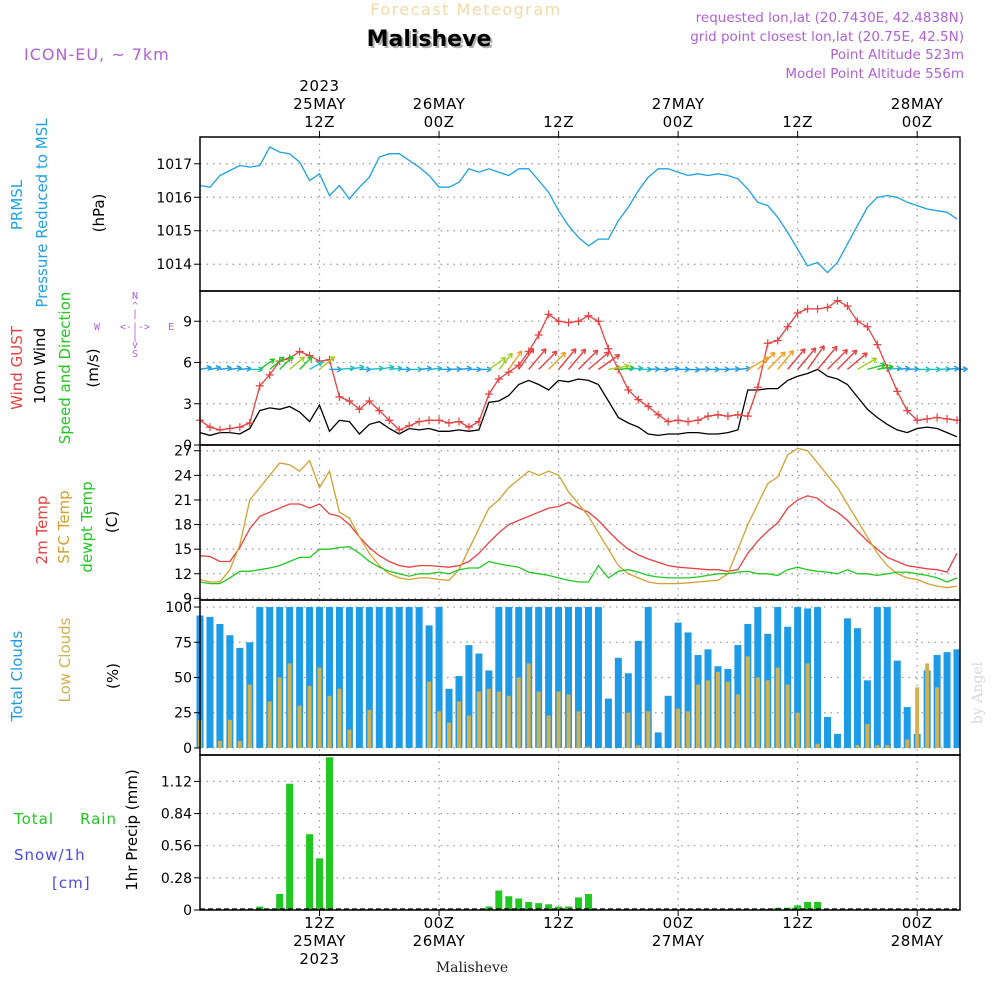 This screenshot has width=1000, height=1000. Describe the element at coordinates (578, 518) in the screenshot. I see `sfc-temp-line` at that location.